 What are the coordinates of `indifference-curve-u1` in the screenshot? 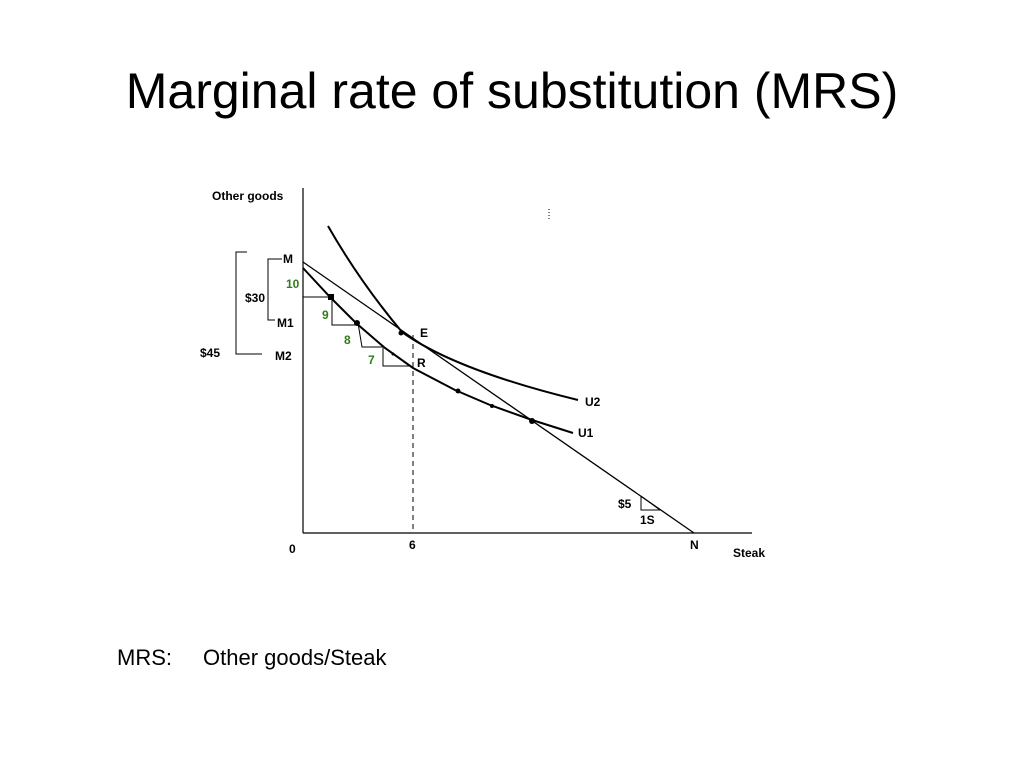 It's located at (438, 350).